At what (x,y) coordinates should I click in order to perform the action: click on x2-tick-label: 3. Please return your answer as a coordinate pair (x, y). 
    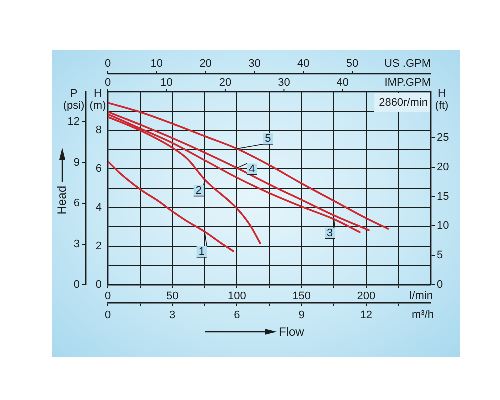
    Looking at the image, I should click on (173, 316).